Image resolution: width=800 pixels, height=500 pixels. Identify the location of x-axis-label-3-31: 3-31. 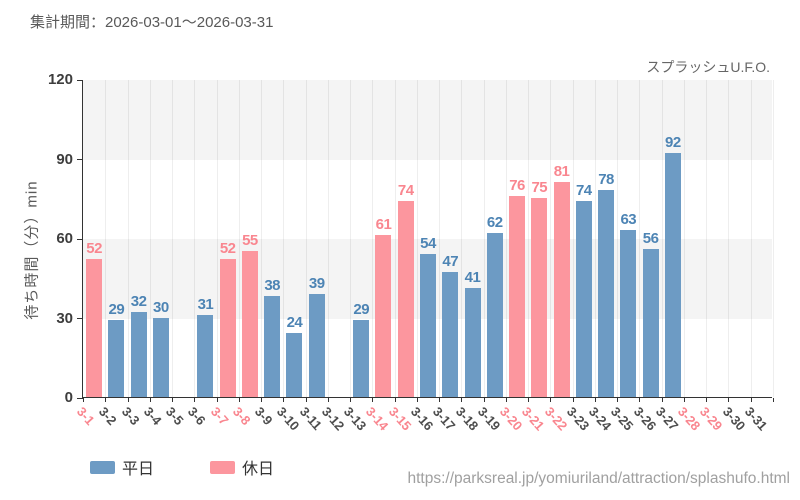
(756, 419).